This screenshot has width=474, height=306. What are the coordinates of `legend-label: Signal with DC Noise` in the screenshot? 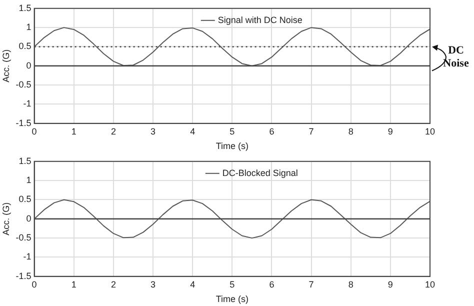 It's located at (260, 19).